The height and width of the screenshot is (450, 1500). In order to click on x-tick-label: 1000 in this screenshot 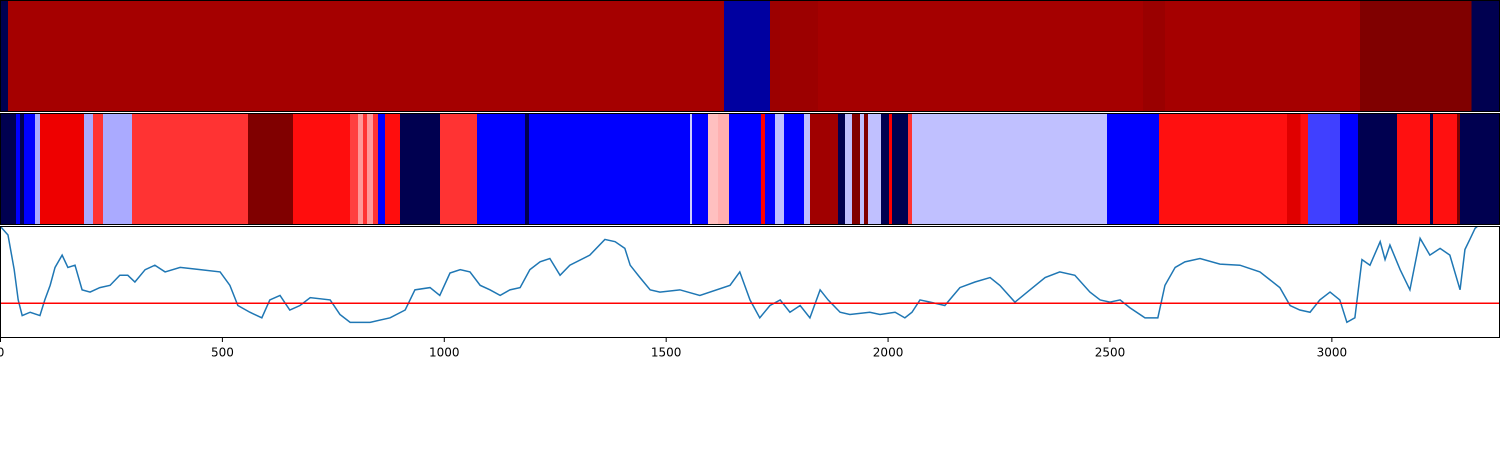, I will do `click(444, 353)`.